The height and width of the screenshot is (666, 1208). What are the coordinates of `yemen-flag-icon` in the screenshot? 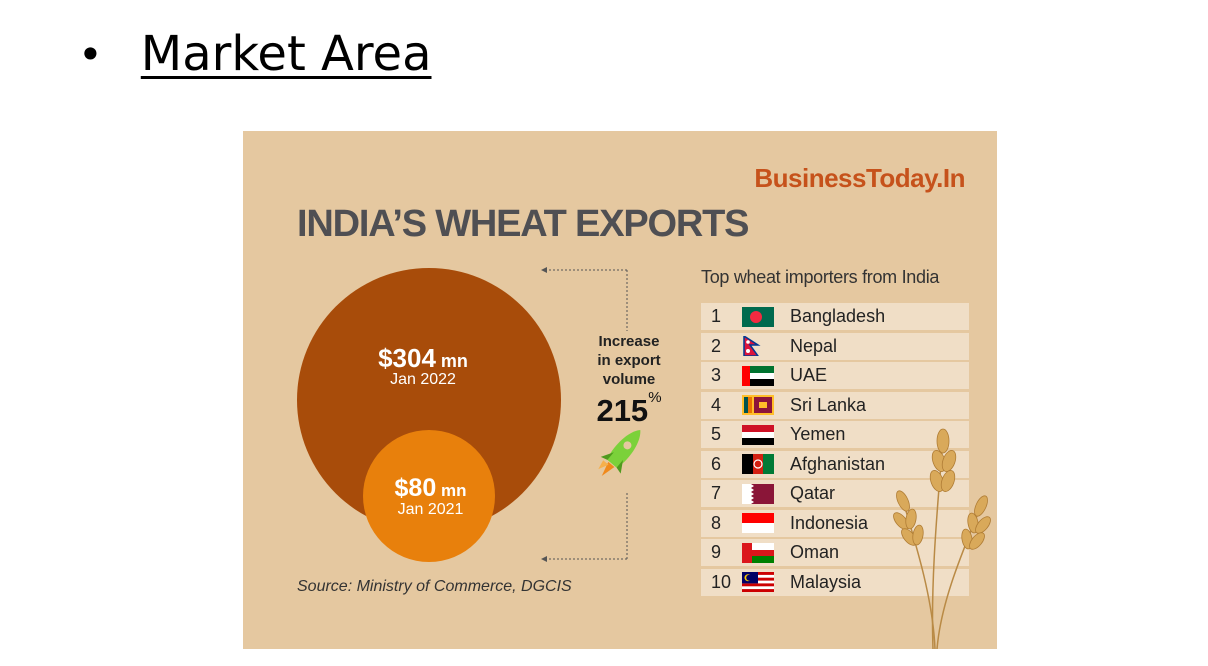 It's located at (758, 434).